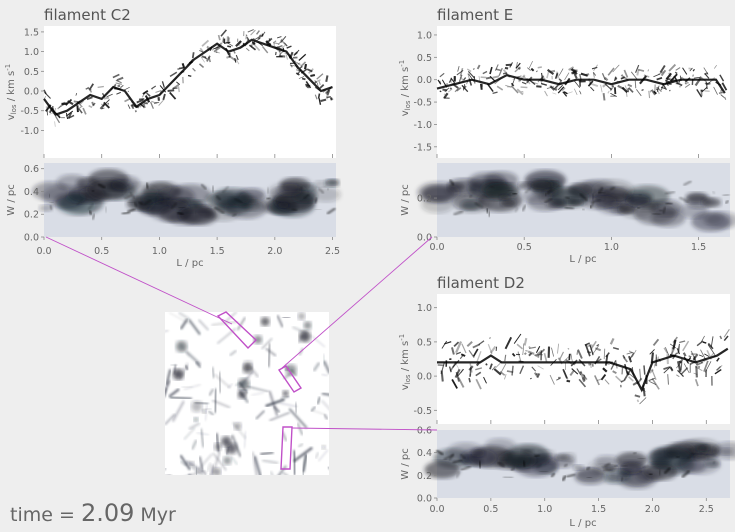  What do you see at coordinates (598, 509) in the screenshot?
I see `xtick-label: 1.5` at bounding box center [598, 509].